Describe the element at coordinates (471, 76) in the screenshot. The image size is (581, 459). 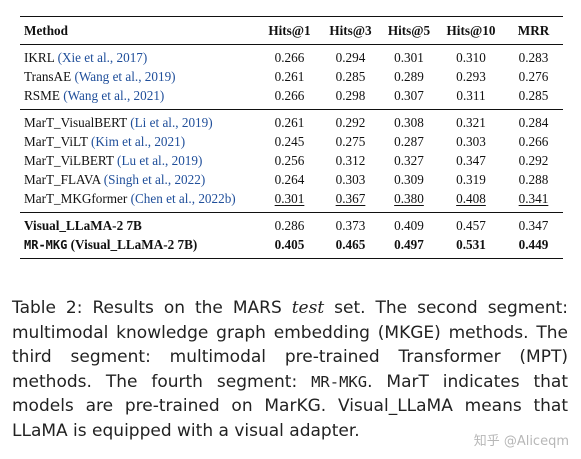
I see `value-cell: 0.293` at that location.